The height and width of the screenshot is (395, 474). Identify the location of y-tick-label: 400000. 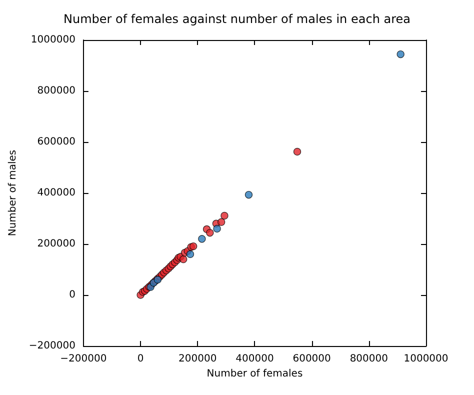
(56, 193).